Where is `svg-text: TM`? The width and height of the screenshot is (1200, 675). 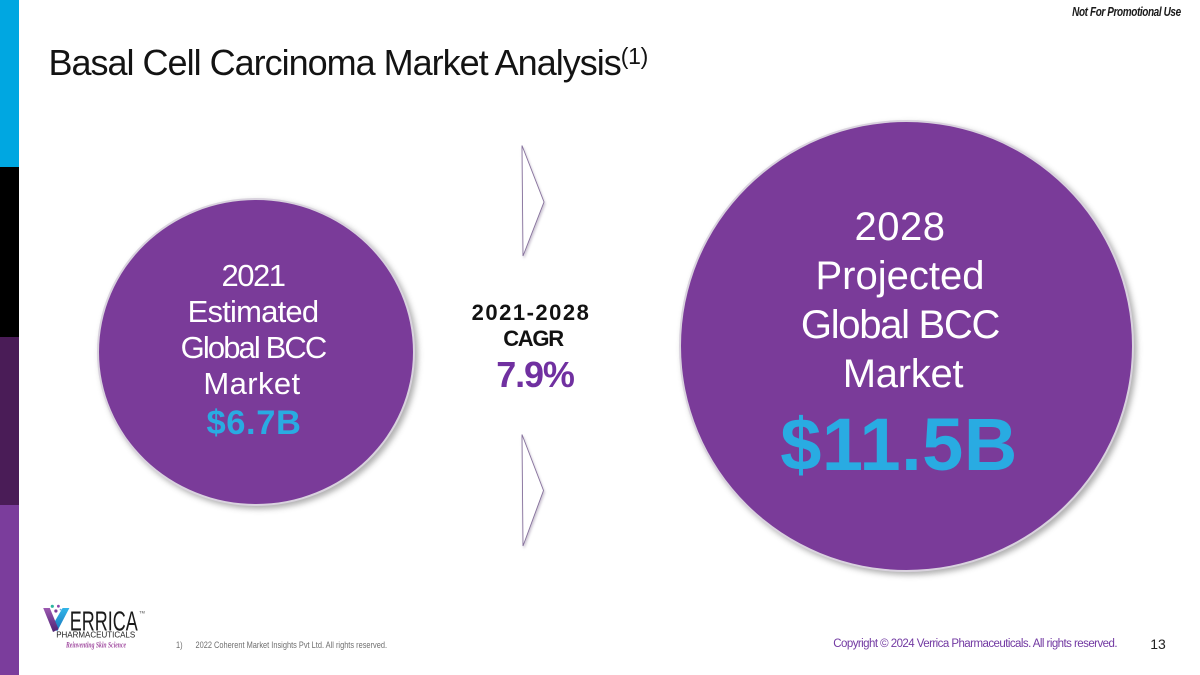
svg-text: TM is located at coordinates (141, 613).